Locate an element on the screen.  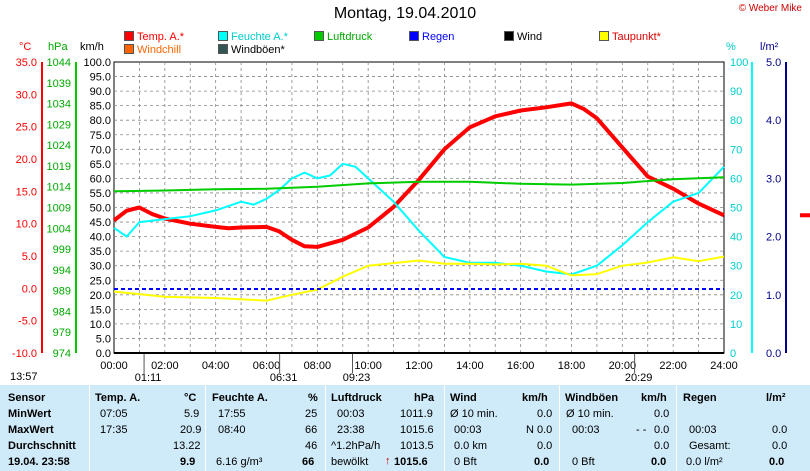
temp-tick: 10.0 is located at coordinates (26, 225).